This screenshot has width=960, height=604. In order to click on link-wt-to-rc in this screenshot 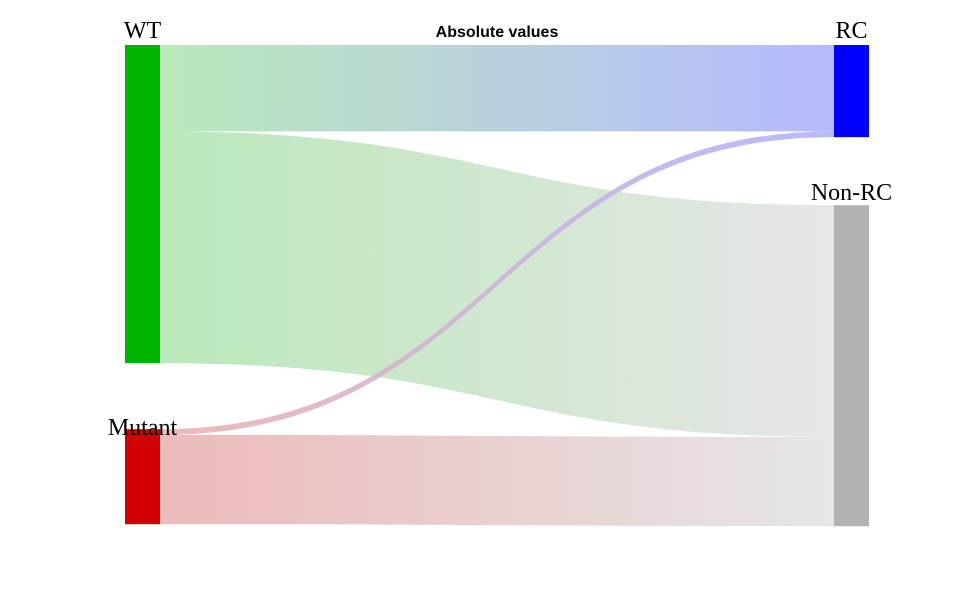, I will do `click(497, 88)`.